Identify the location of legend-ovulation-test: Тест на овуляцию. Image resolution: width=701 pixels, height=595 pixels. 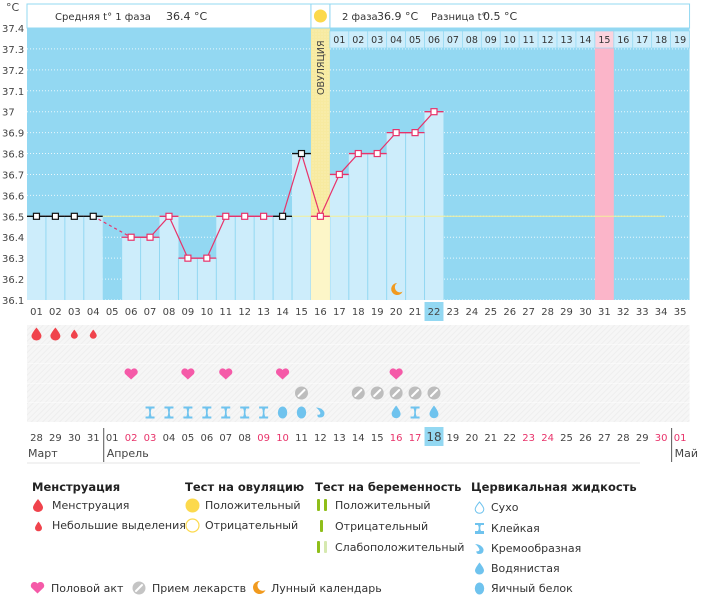
(244, 487).